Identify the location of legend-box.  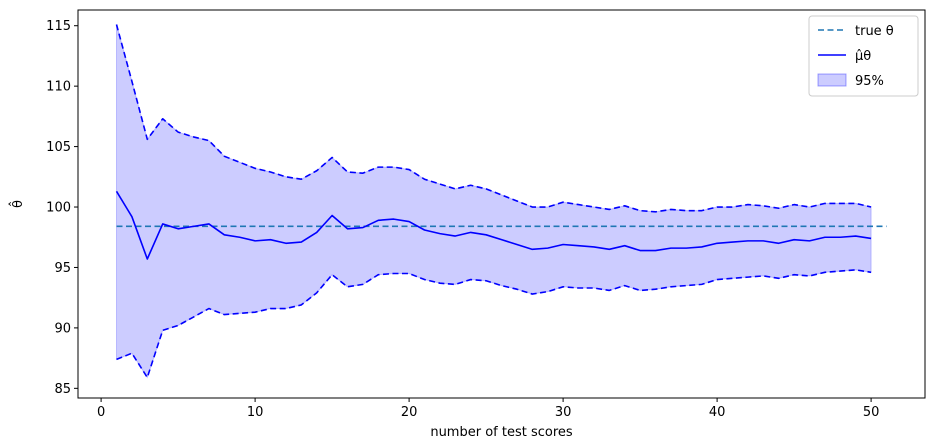
(863, 56).